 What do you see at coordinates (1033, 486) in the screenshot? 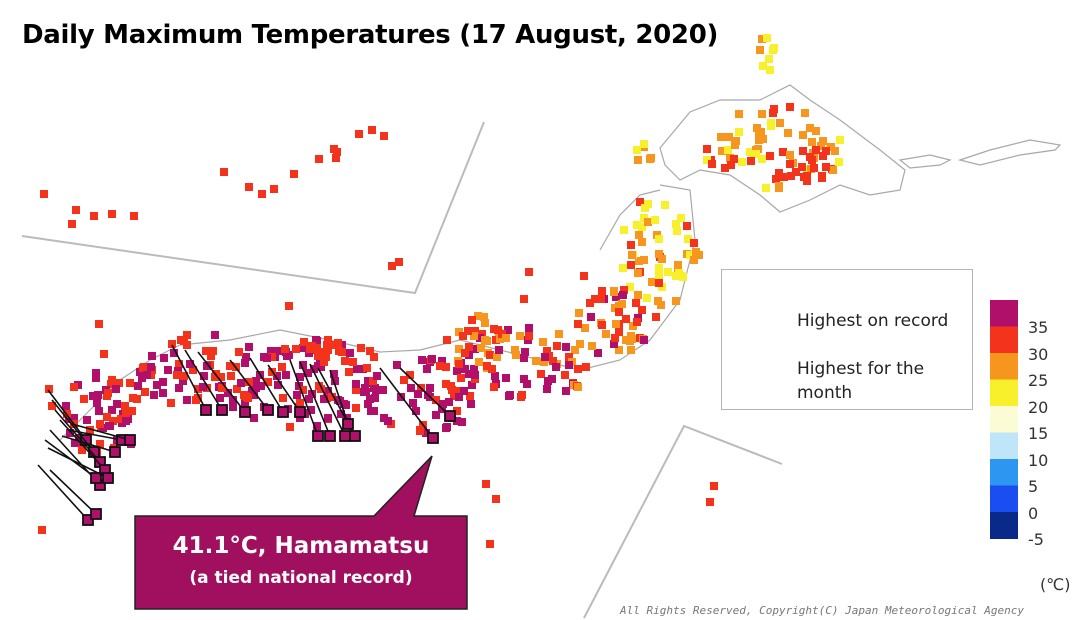
I see `scale-tick-label: 5` at bounding box center [1033, 486].